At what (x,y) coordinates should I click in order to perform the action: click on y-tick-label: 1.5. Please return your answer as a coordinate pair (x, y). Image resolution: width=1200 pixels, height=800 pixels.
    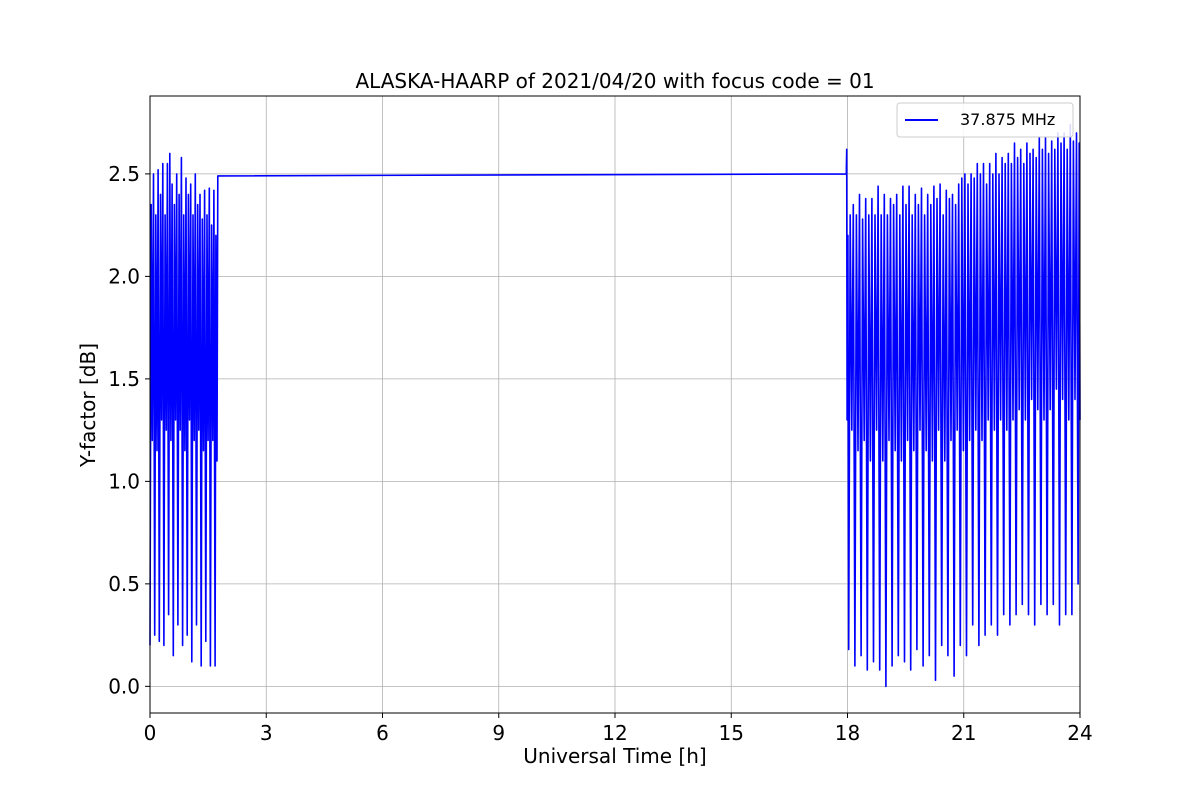
    Looking at the image, I should click on (124, 379).